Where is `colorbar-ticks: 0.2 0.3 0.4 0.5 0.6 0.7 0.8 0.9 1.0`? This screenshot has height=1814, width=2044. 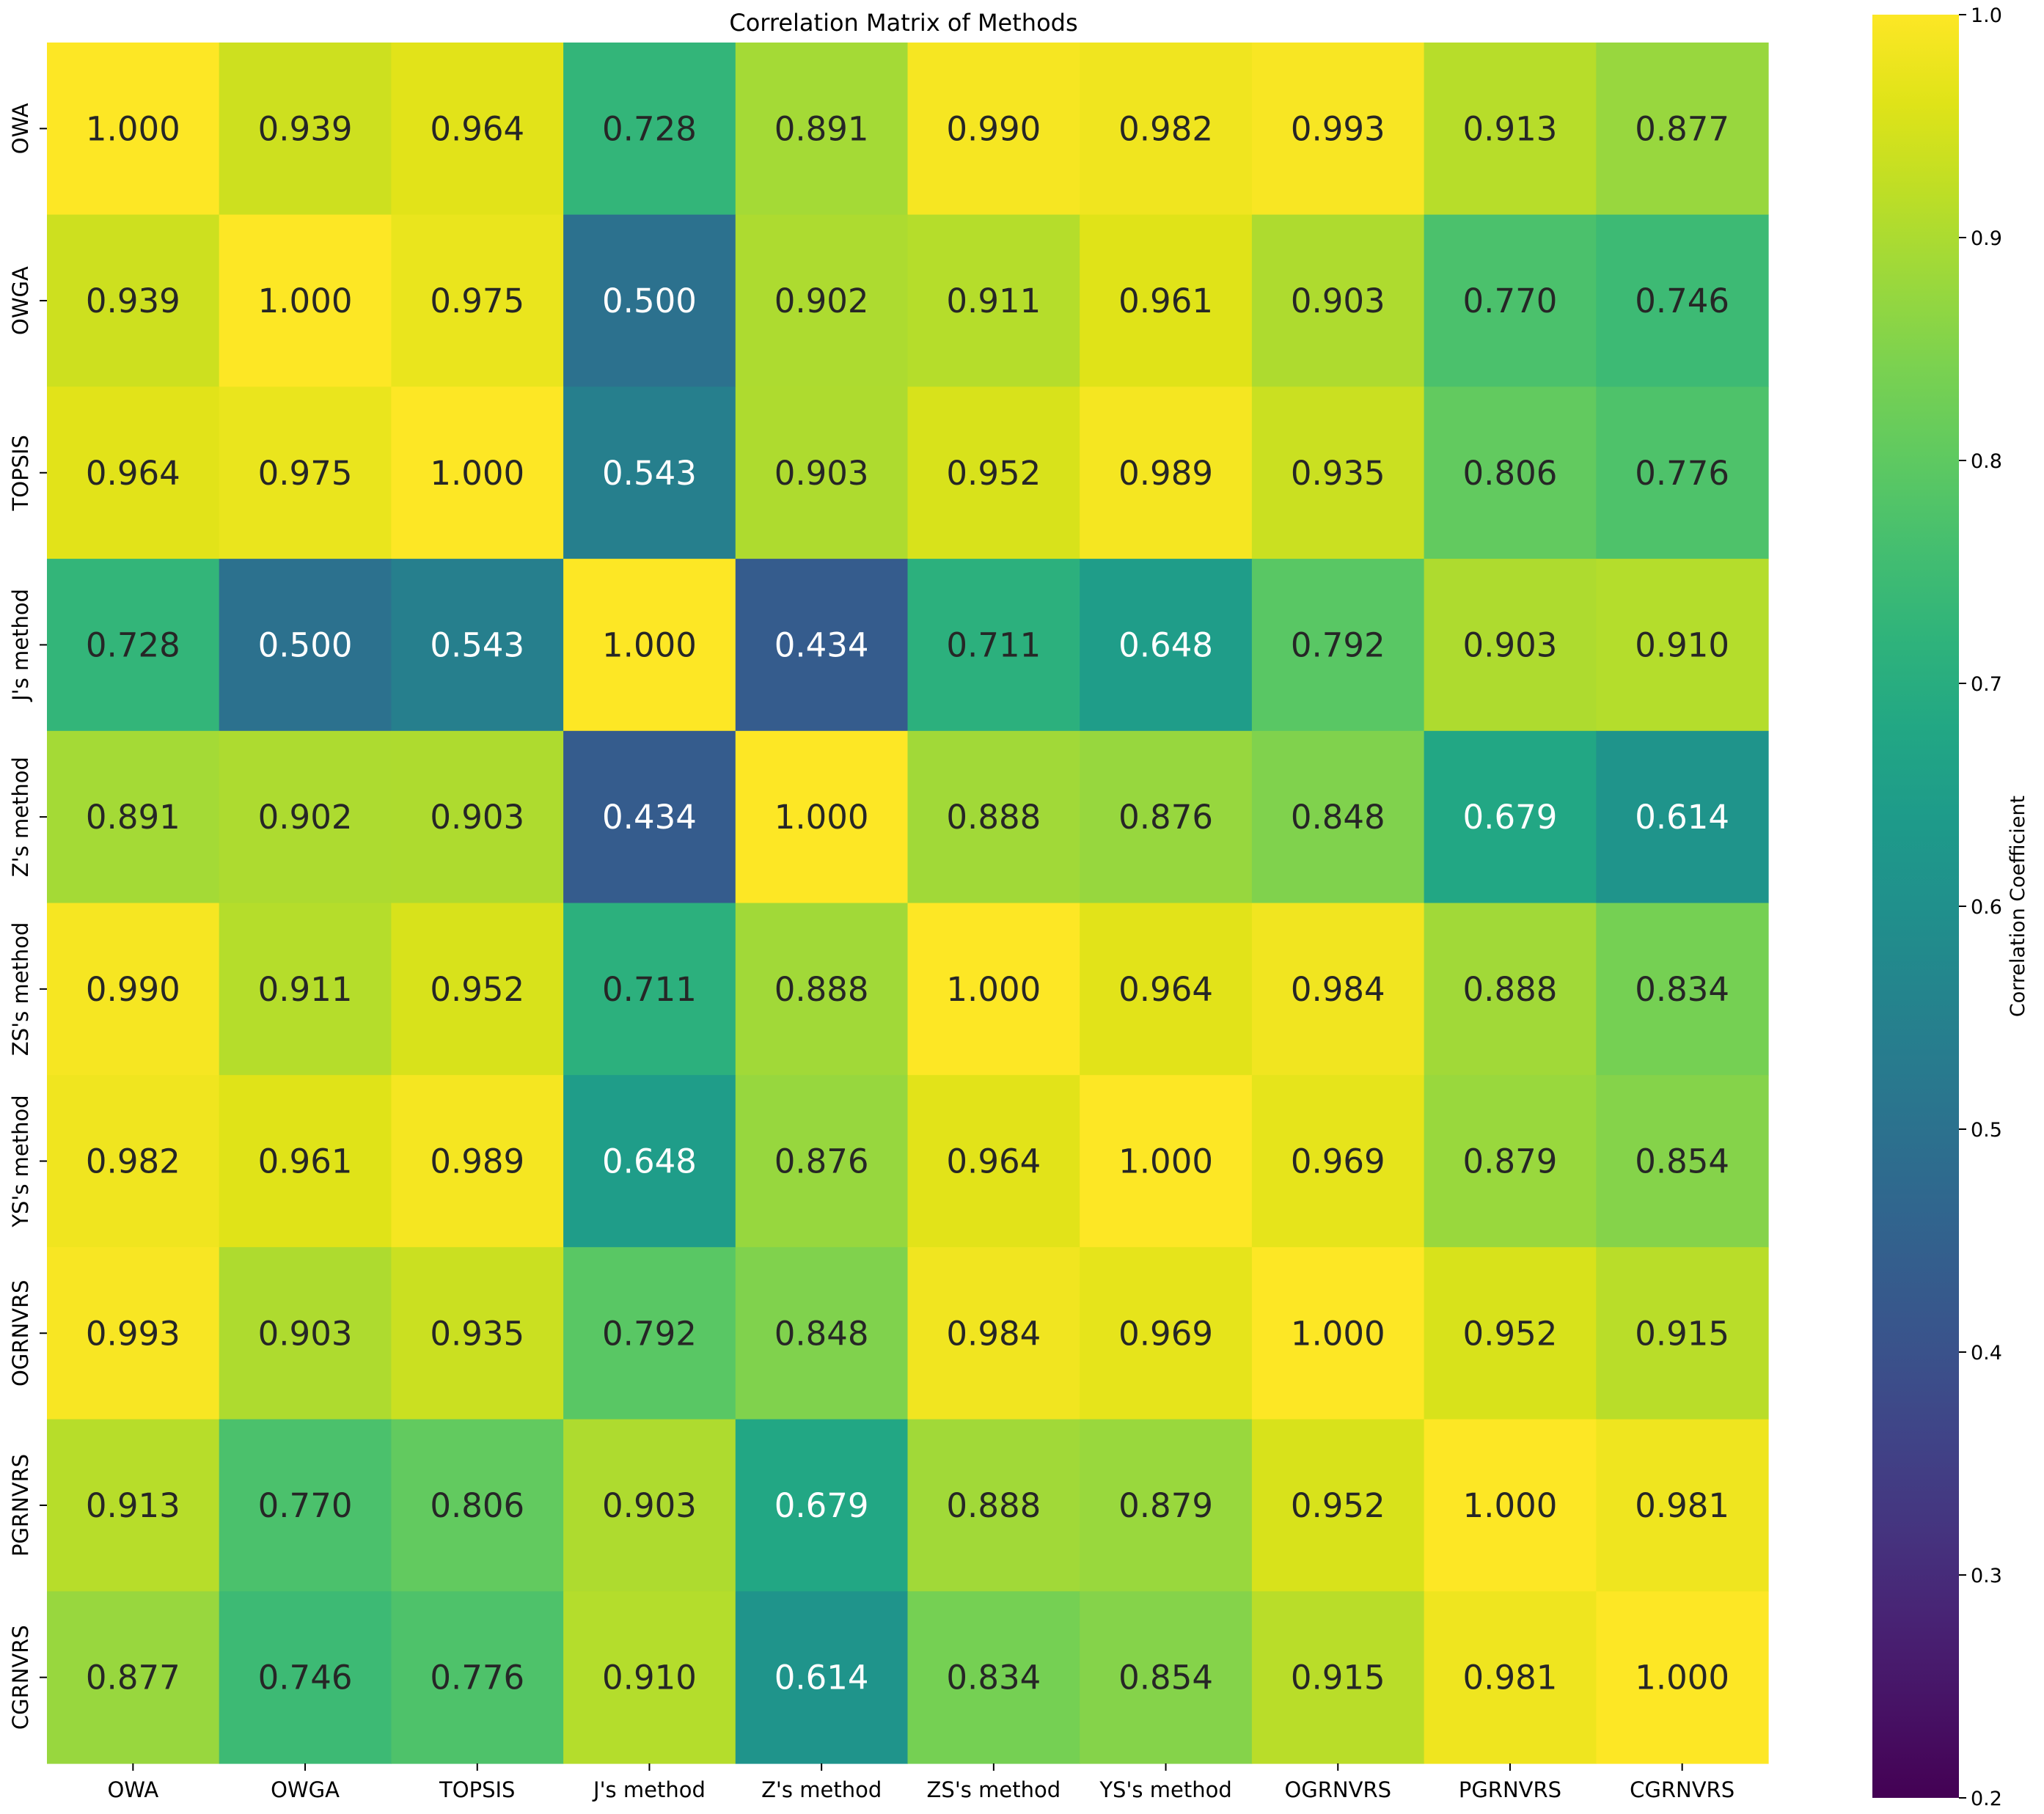 colorbar-ticks: 0.2 0.3 0.4 0.5 0.6 0.7 0.8 0.9 1.0 is located at coordinates (1981, 907).